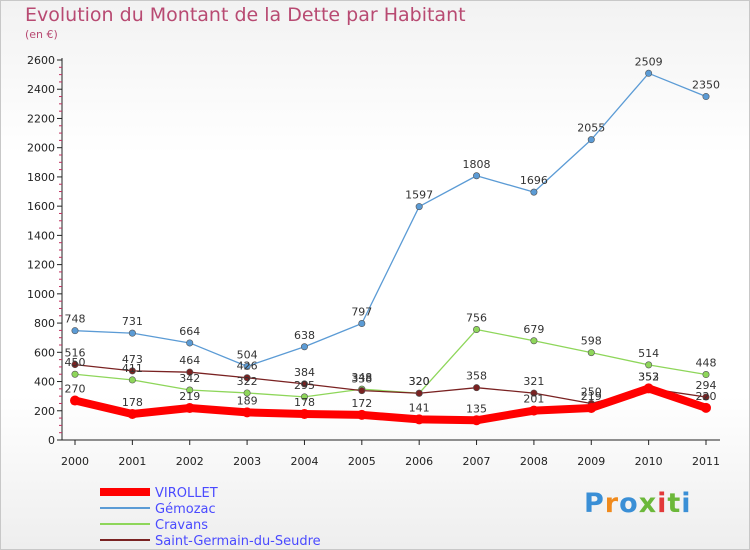 The width and height of the screenshot is (750, 550). What do you see at coordinates (477, 164) in the screenshot?
I see `data-label-gemozac: 1808` at bounding box center [477, 164].